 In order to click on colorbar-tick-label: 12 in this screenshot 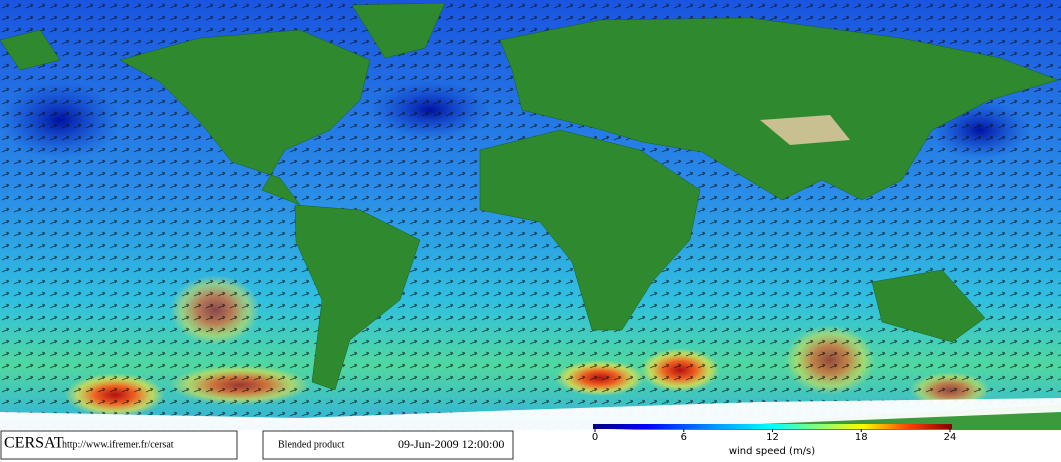, I will do `click(772, 437)`.